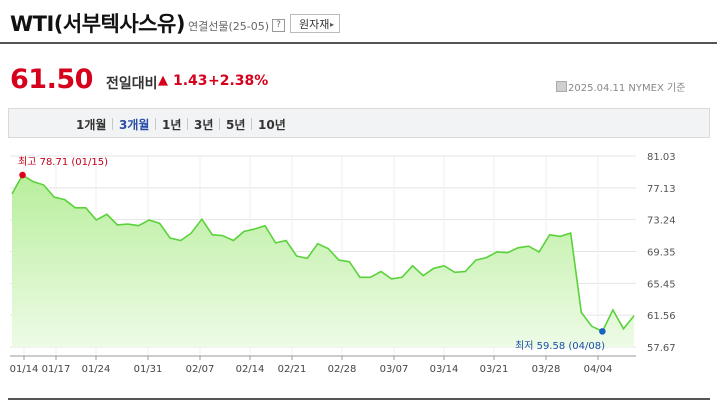 This screenshot has width=717, height=412. What do you see at coordinates (132, 84) in the screenshot?
I see `change-label: 전일대비` at bounding box center [132, 84].